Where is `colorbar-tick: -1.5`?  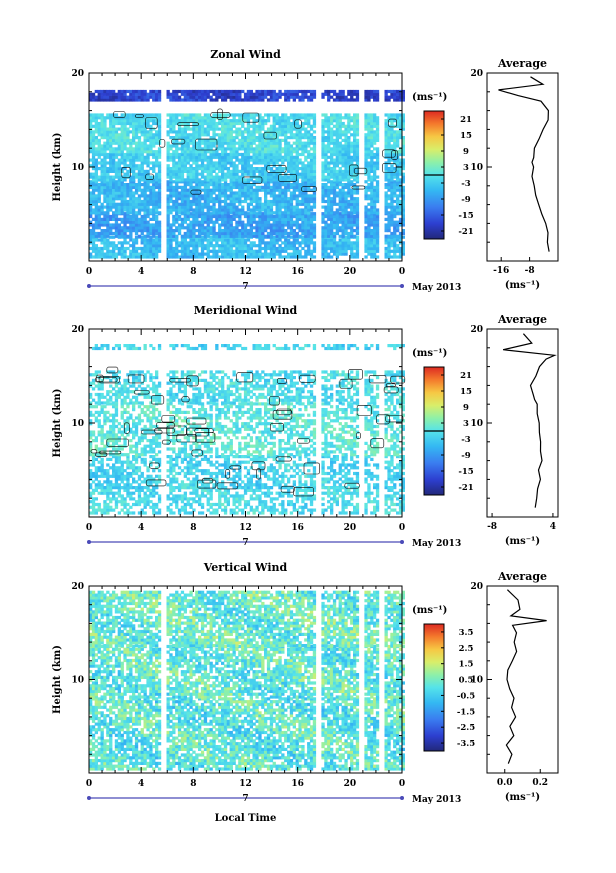 colorbar-tick: -1.5 is located at coordinates (466, 712).